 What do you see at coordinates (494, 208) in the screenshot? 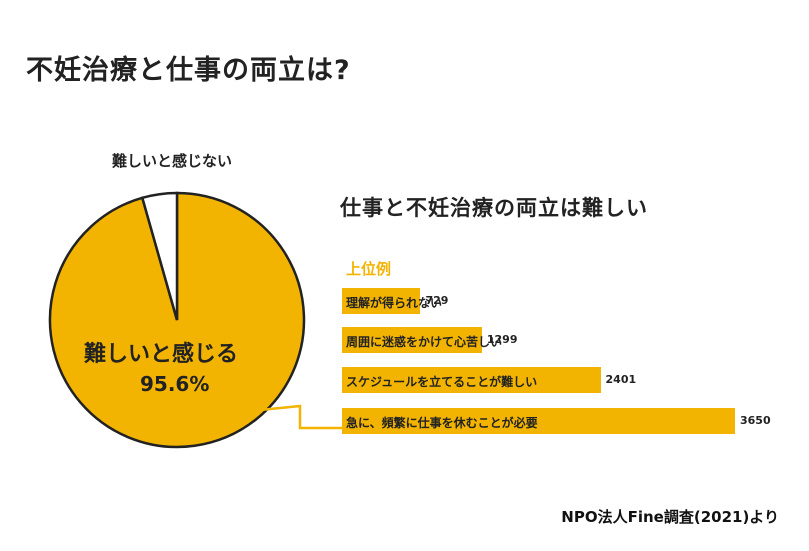
I see `bar-chart-title: 仕事と不妊治療の両立は難しい` at bounding box center [494, 208].